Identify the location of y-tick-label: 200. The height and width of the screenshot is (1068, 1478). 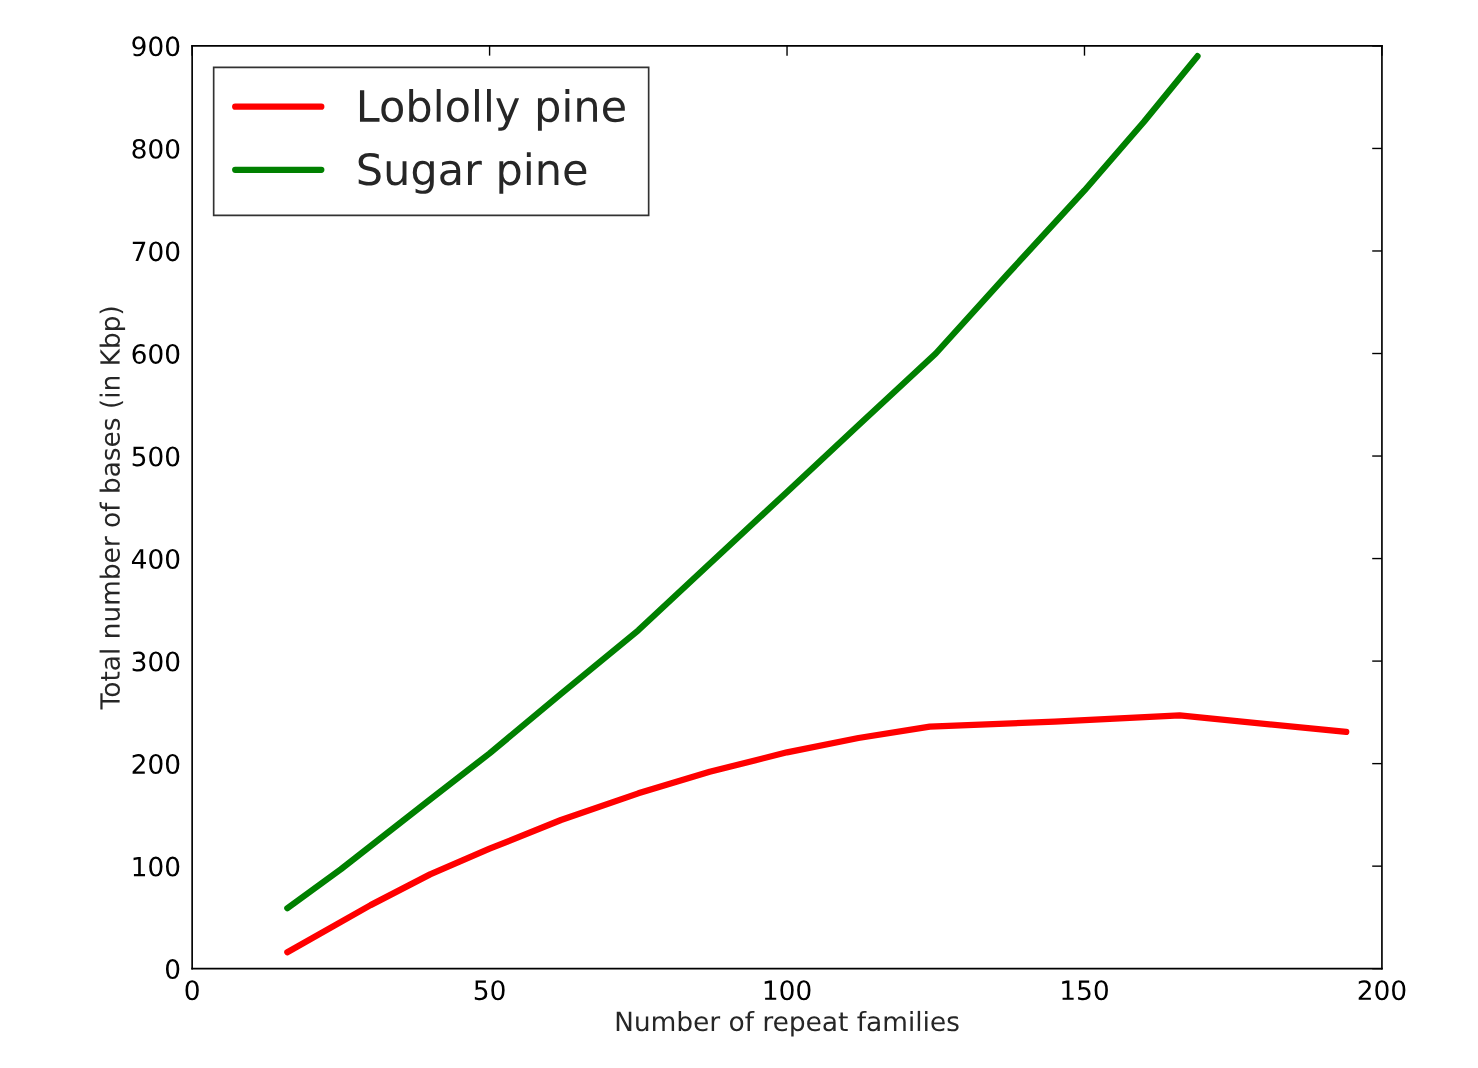
(156, 764).